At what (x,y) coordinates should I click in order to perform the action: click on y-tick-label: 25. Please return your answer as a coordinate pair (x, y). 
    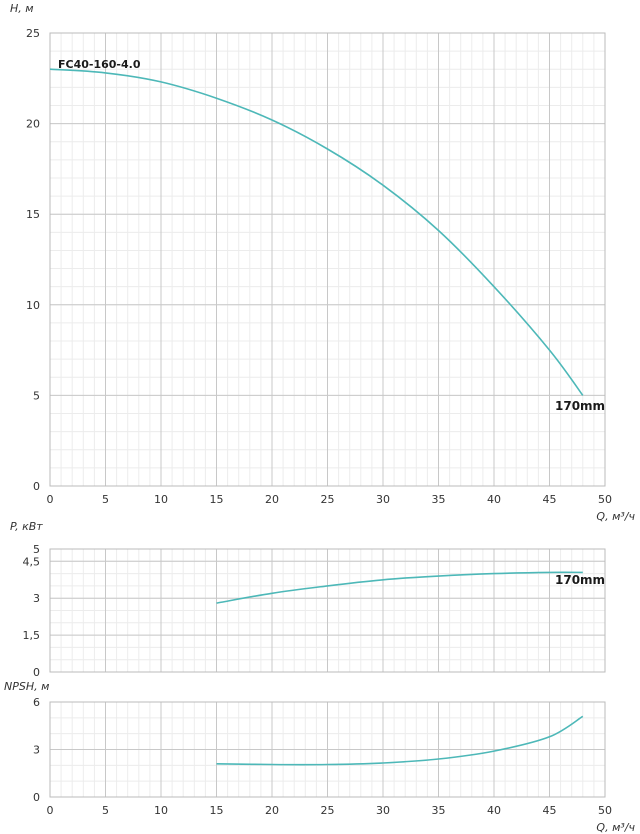
    Looking at the image, I should click on (33, 33).